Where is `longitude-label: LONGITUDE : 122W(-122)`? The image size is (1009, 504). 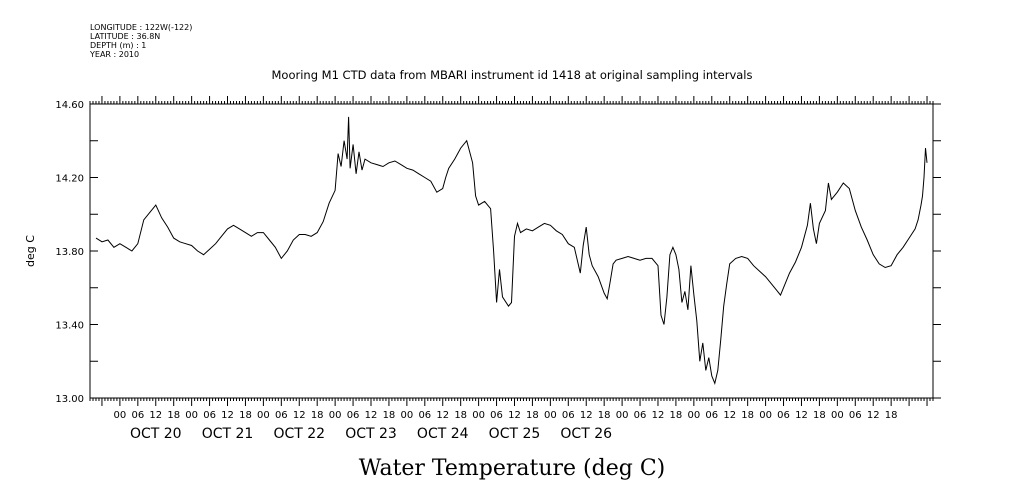
longitude-label: LONGITUDE : 122W(-122) is located at coordinates (141, 27).